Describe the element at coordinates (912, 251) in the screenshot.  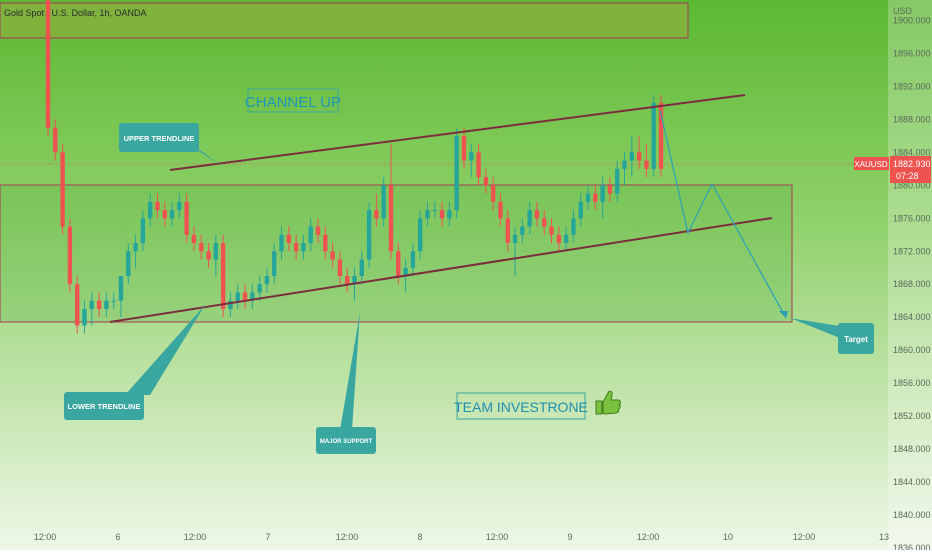
I see `price-tick-label: 1872.000` at that location.